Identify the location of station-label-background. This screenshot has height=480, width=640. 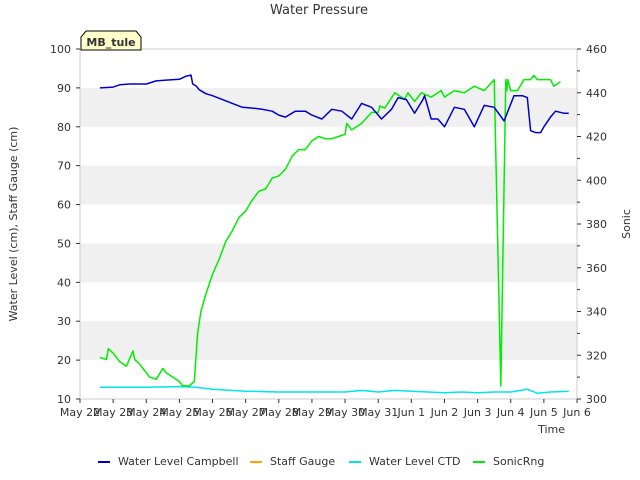
(111, 40).